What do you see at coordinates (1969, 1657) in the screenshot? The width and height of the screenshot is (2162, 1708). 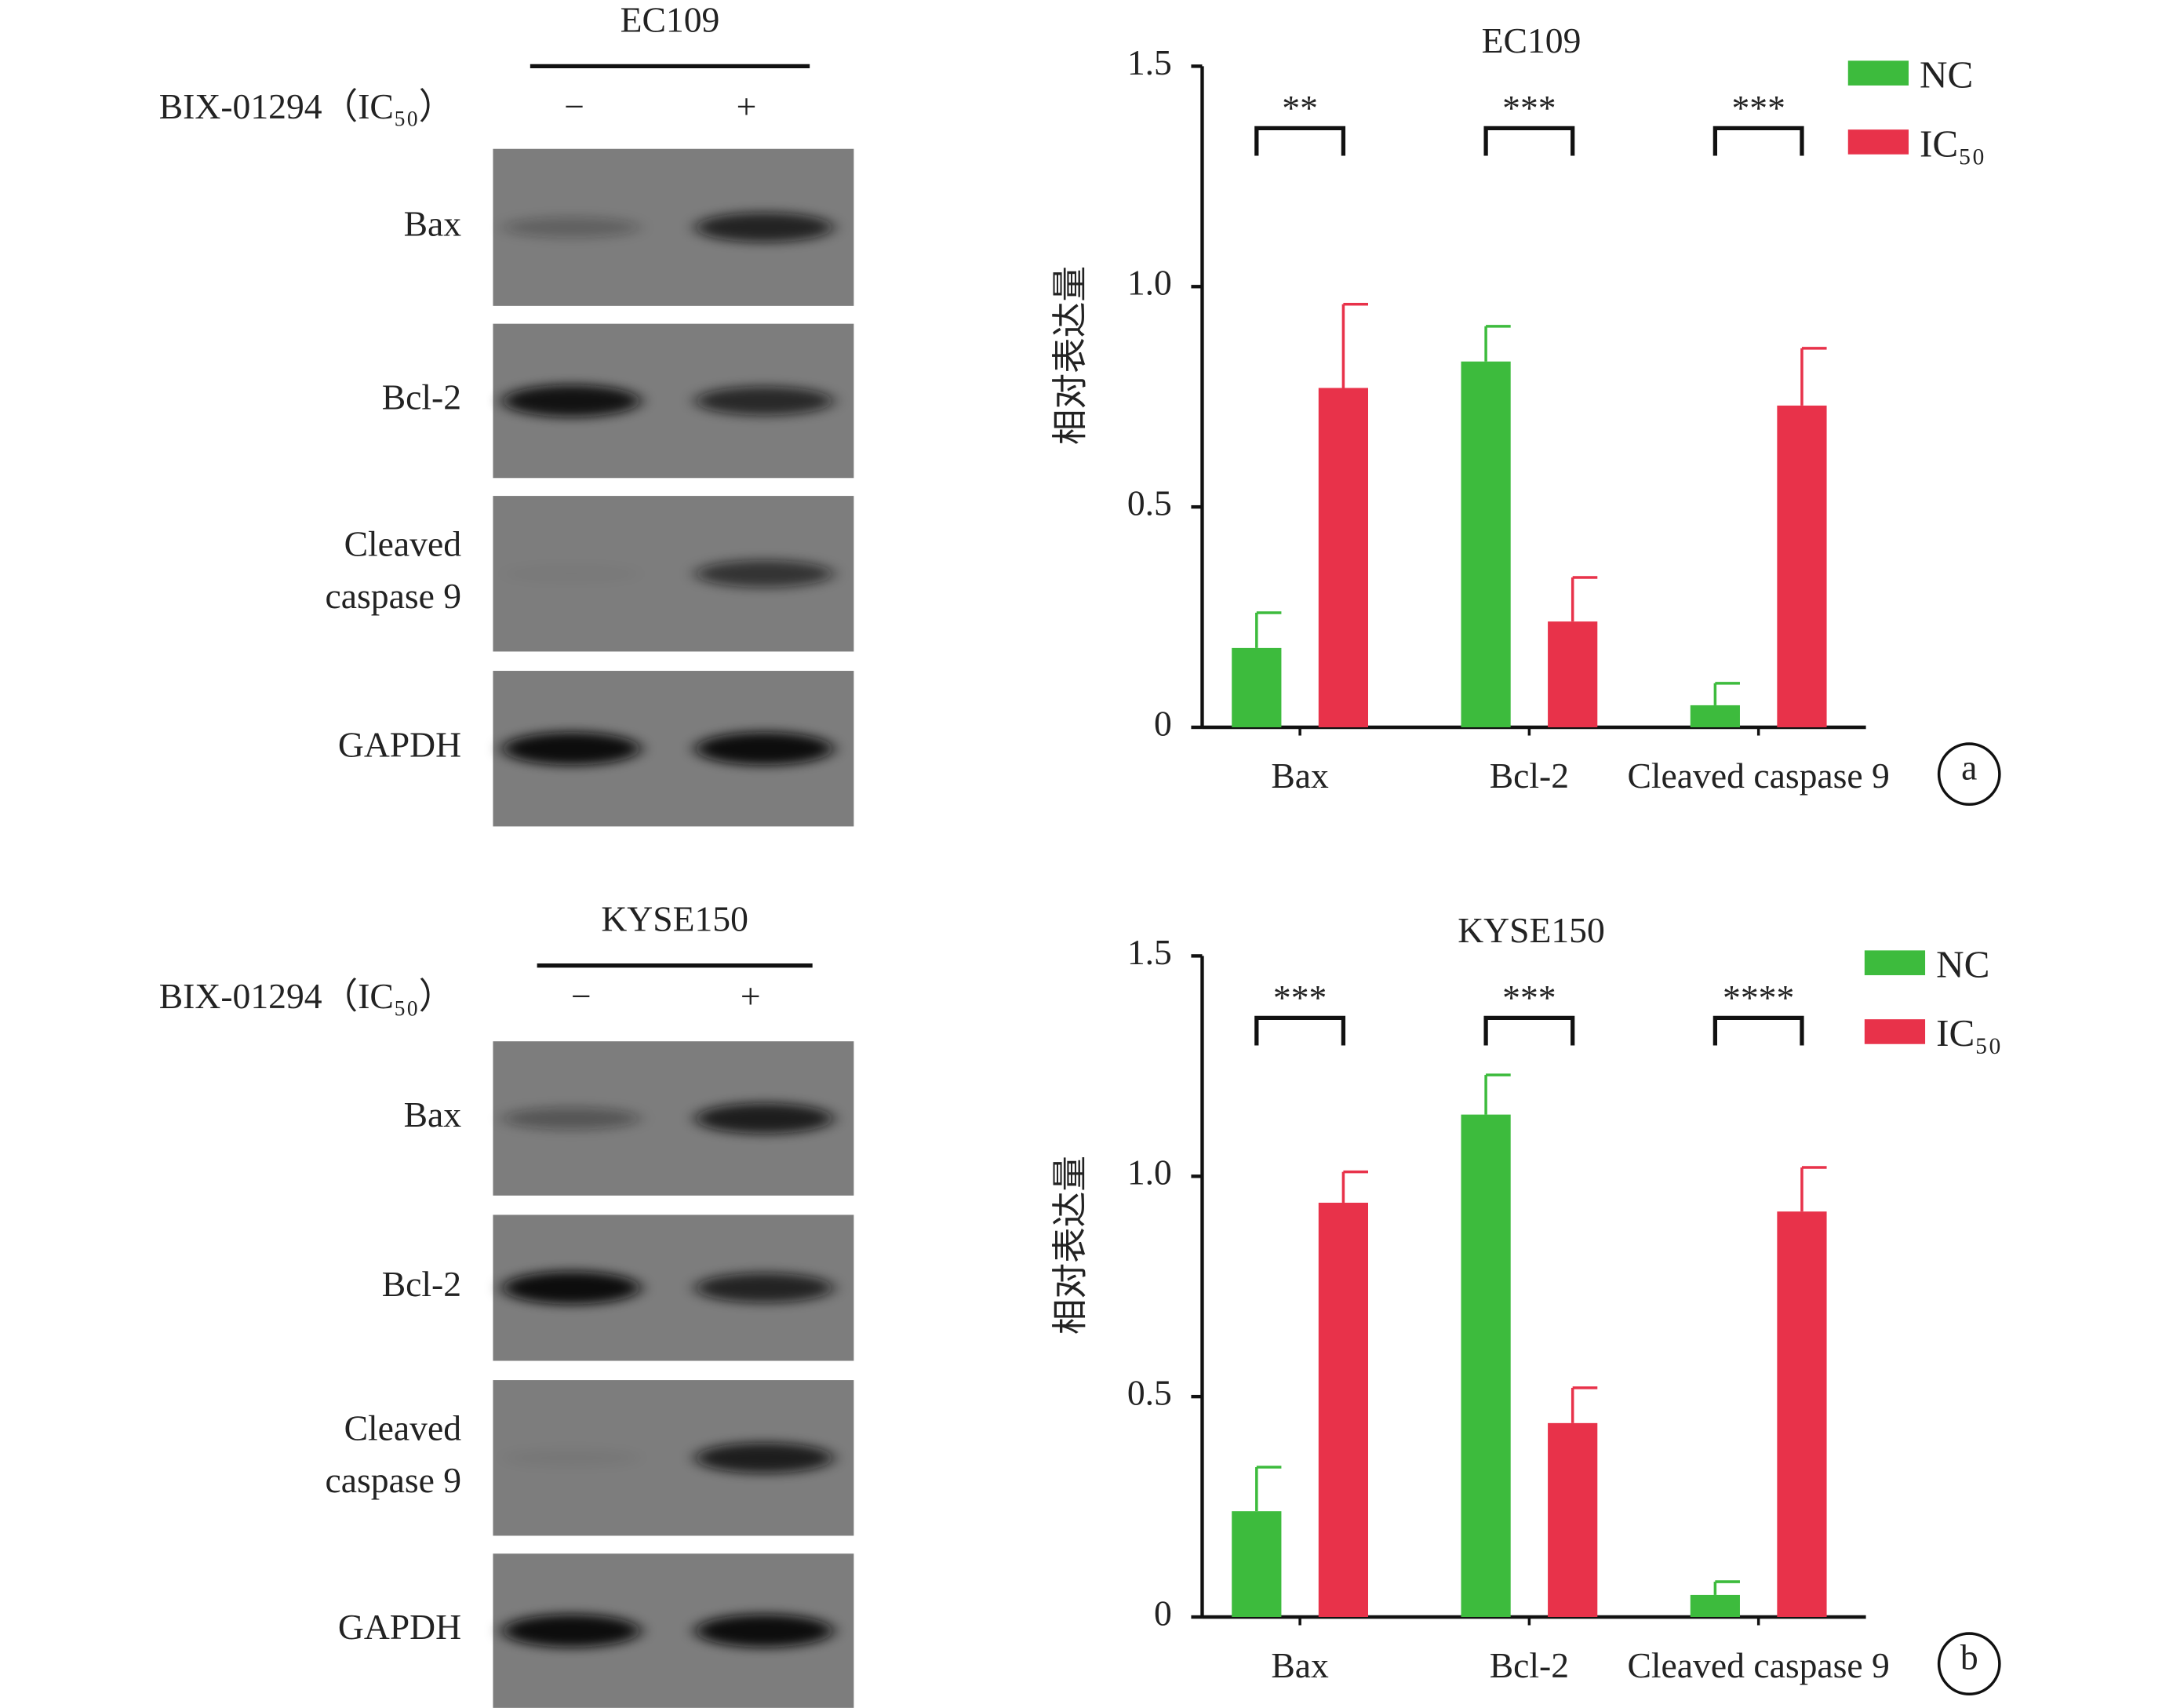 I see `panel-label: b` at bounding box center [1969, 1657].